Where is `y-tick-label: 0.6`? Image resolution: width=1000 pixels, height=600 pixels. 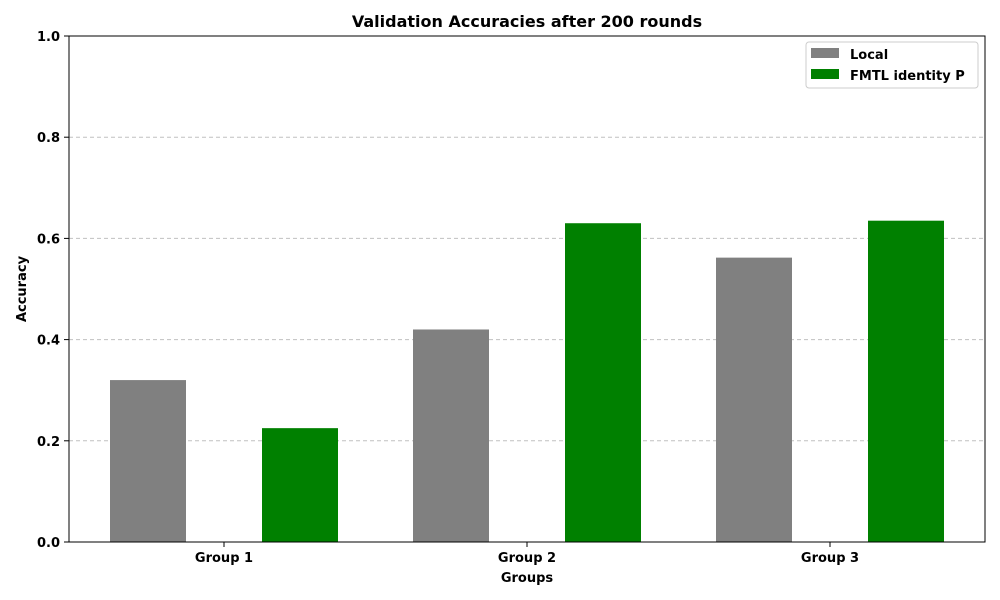 y-tick-label: 0.6 is located at coordinates (48, 239).